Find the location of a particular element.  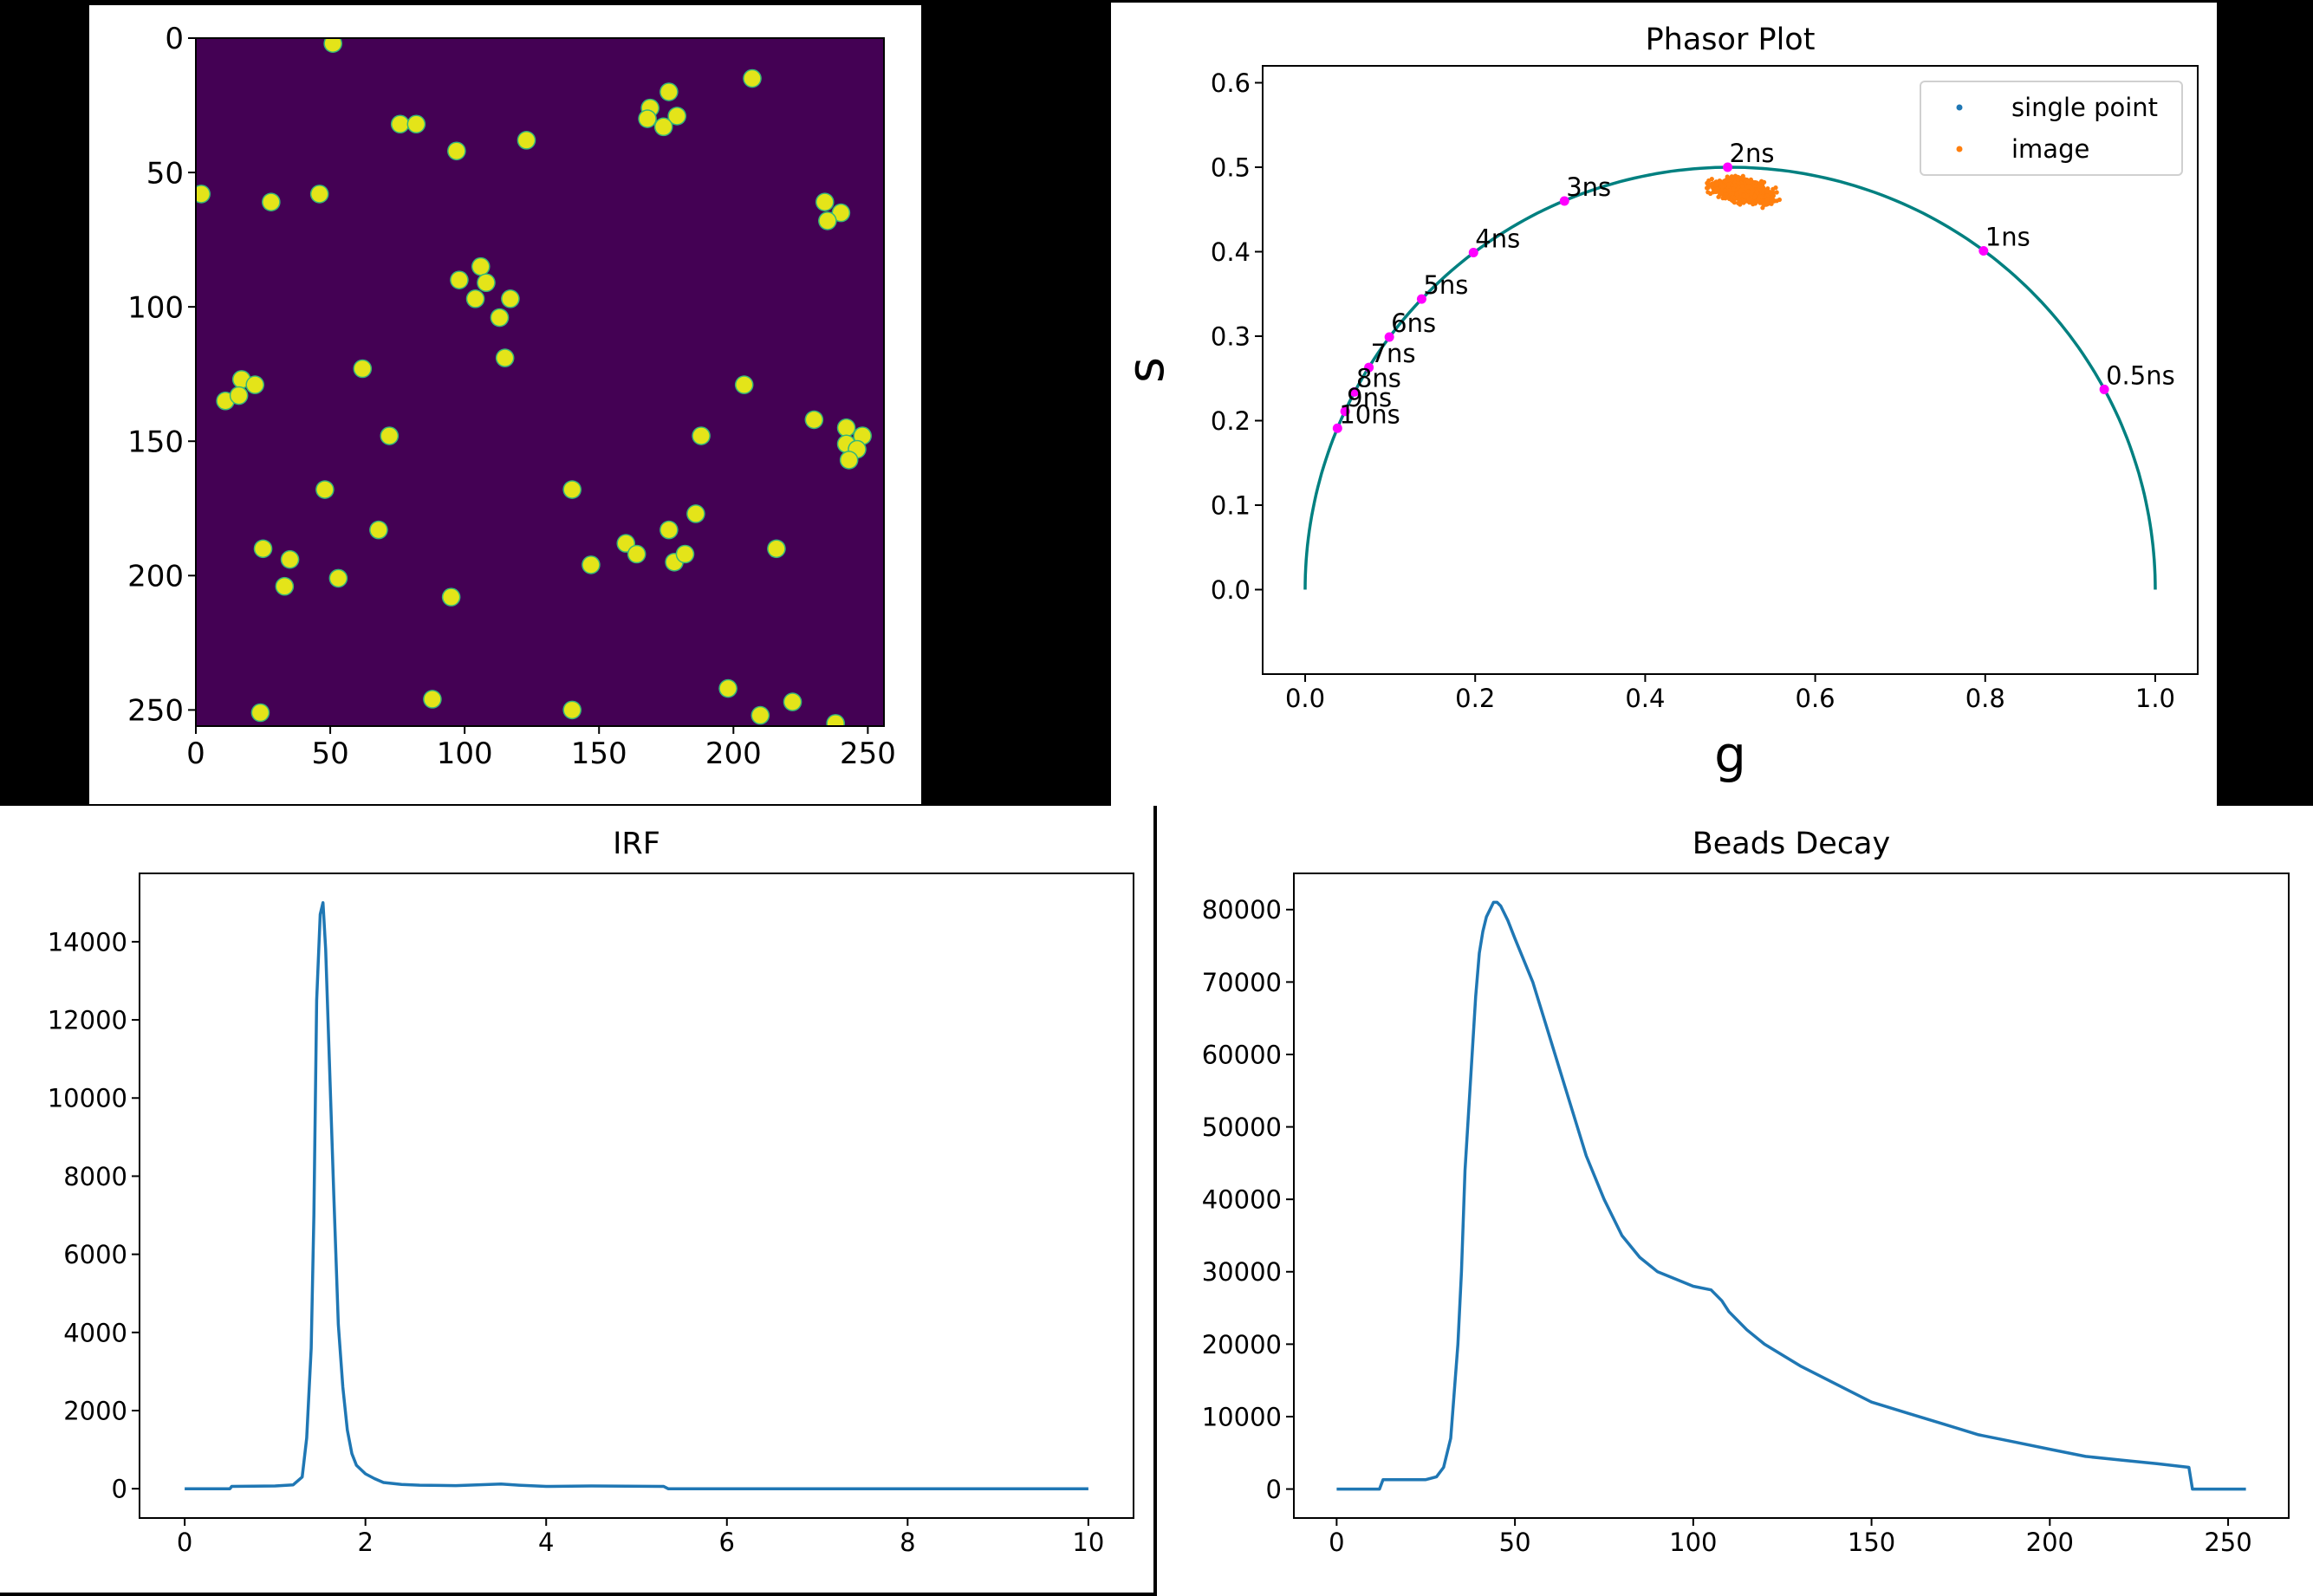

heatmap-x-tick-label: 100 is located at coordinates (465, 753).